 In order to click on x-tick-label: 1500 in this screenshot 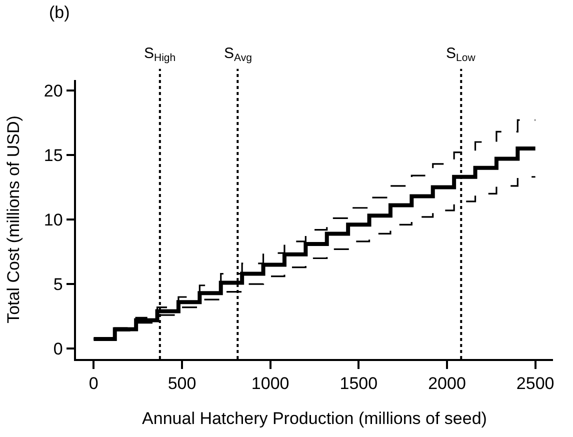, I will do `click(359, 384)`.